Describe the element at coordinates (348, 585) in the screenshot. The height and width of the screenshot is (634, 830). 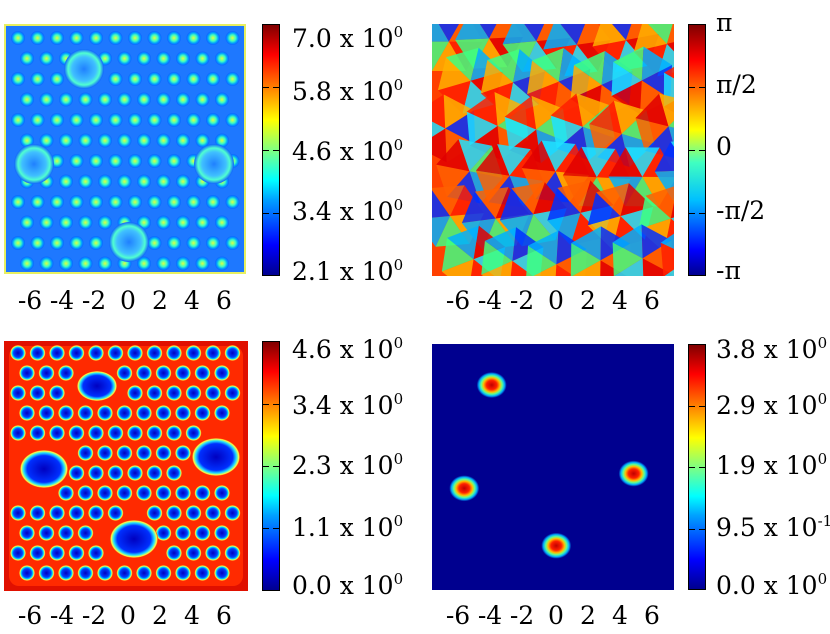
I see `colorbar-3-tick-label: 0.0 x 100` at that location.